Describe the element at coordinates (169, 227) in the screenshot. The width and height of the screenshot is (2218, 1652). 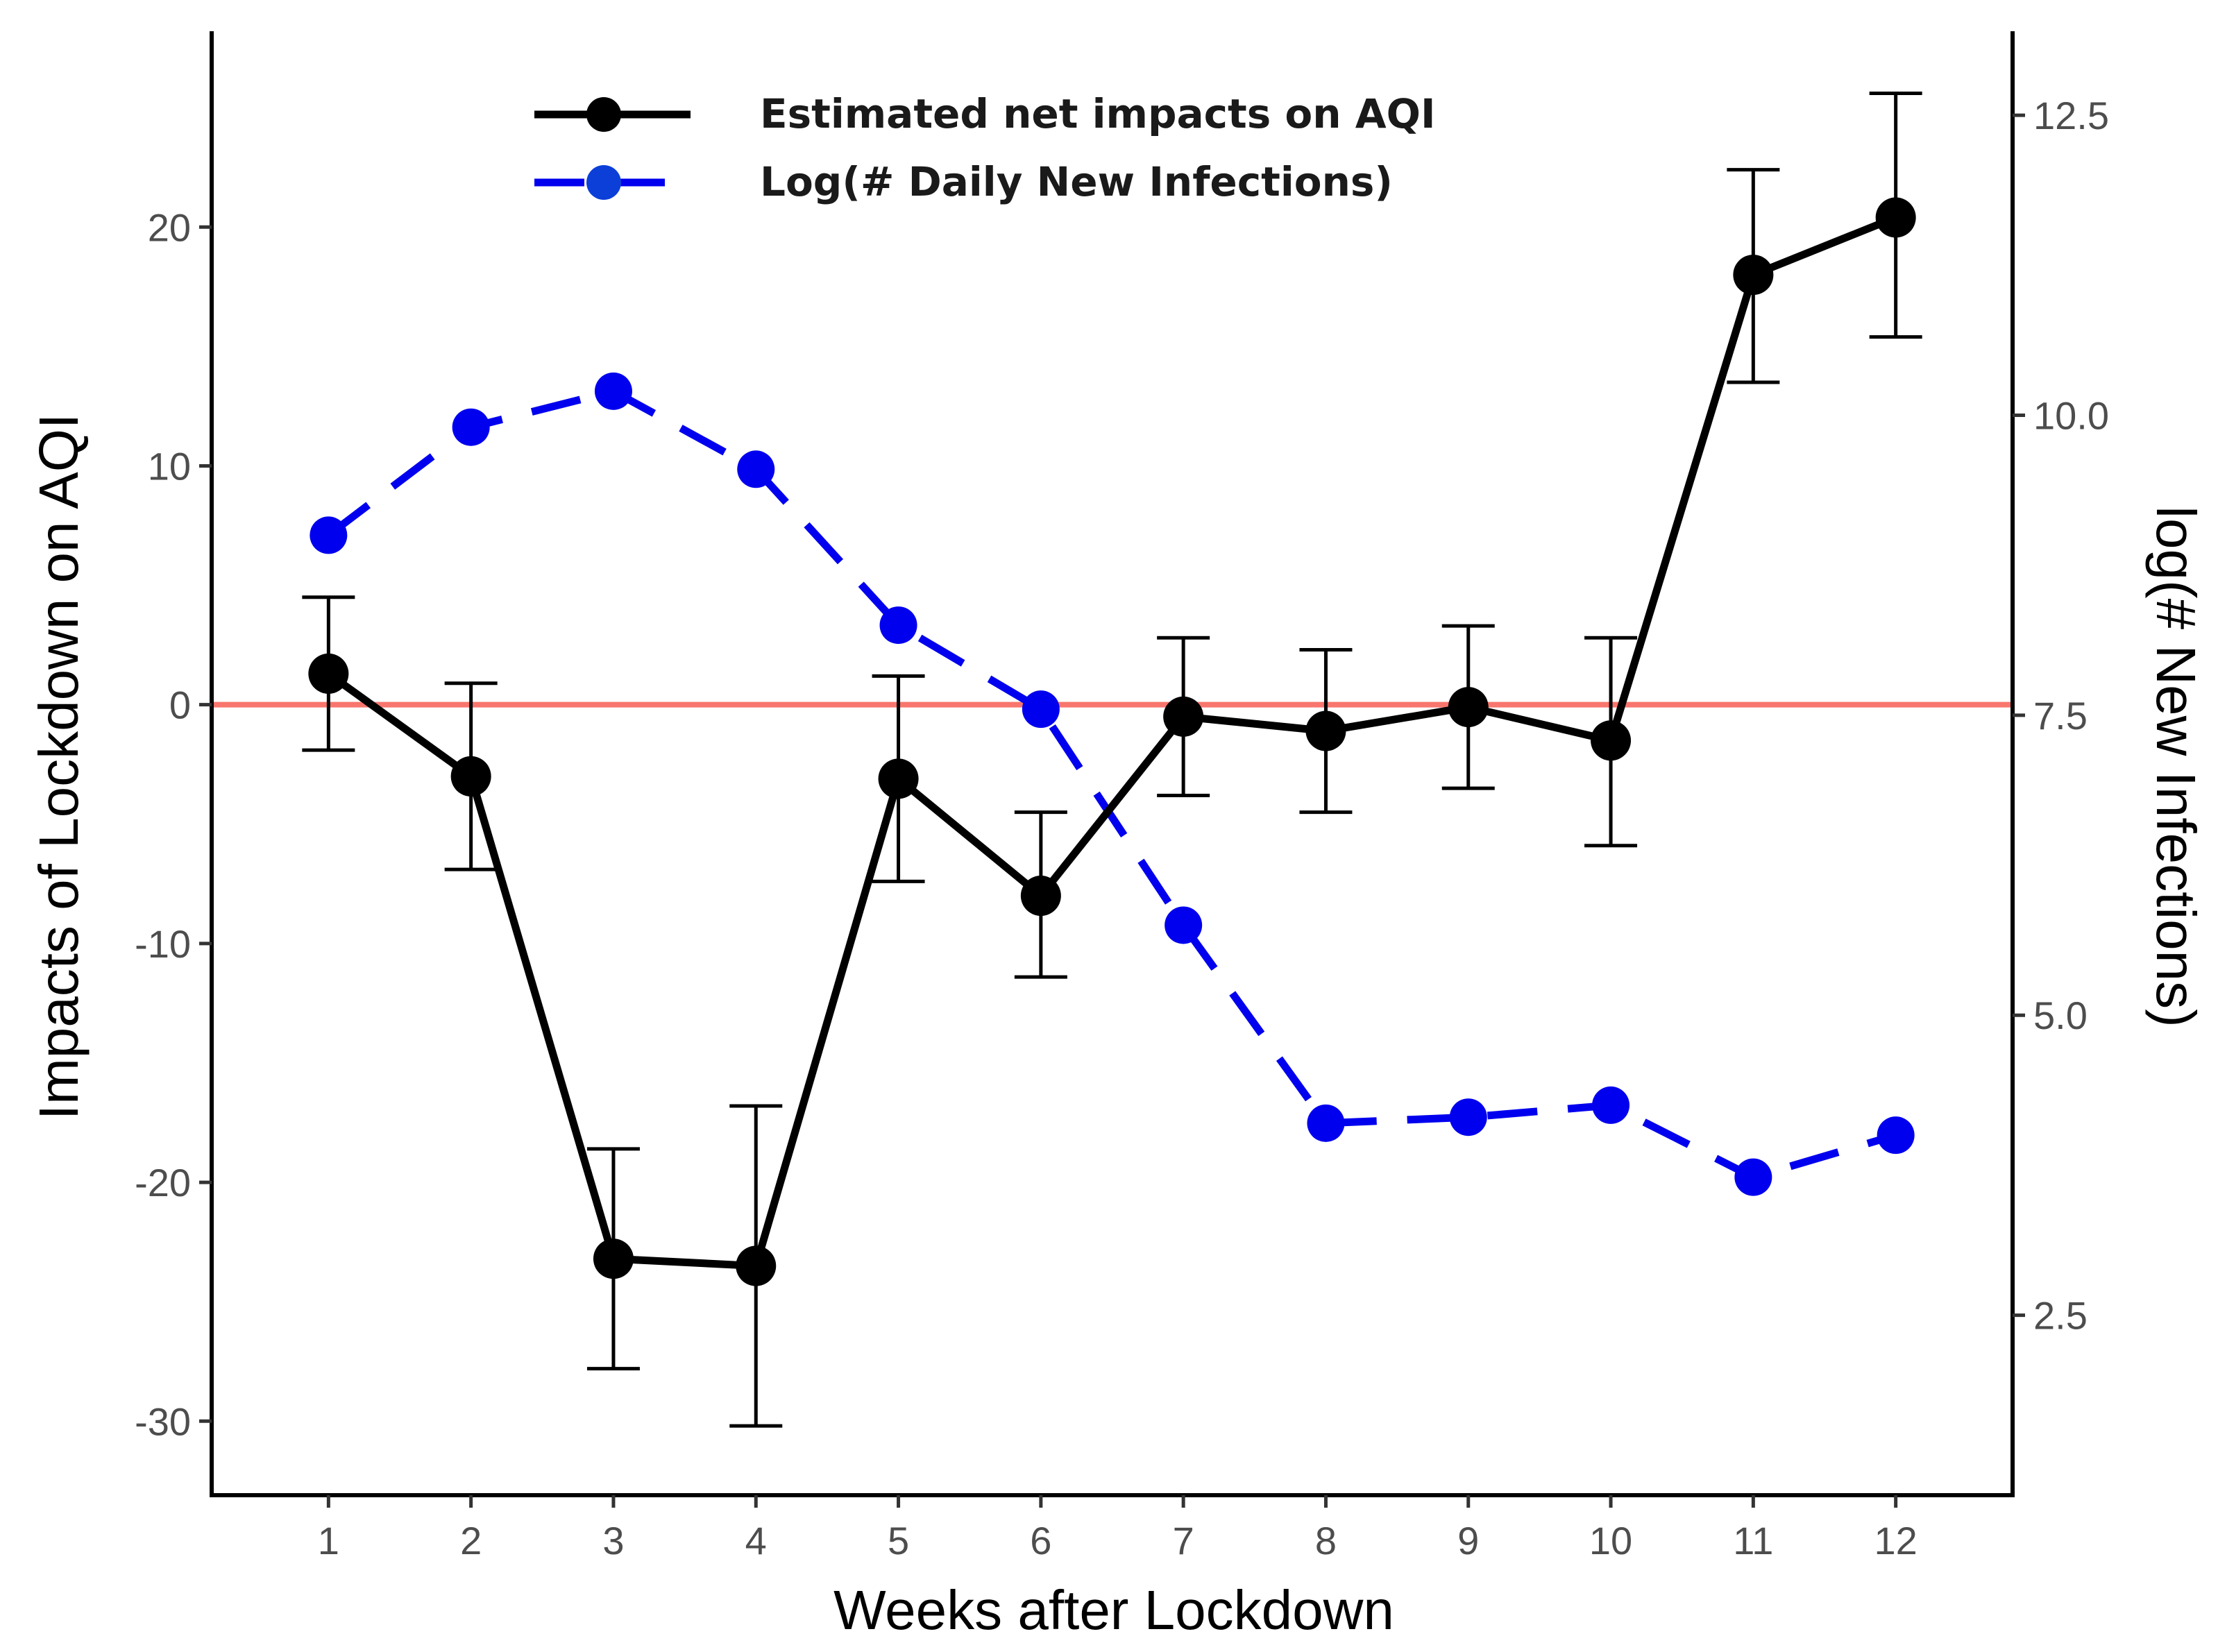
I see `y-tick-label-left: 20` at that location.